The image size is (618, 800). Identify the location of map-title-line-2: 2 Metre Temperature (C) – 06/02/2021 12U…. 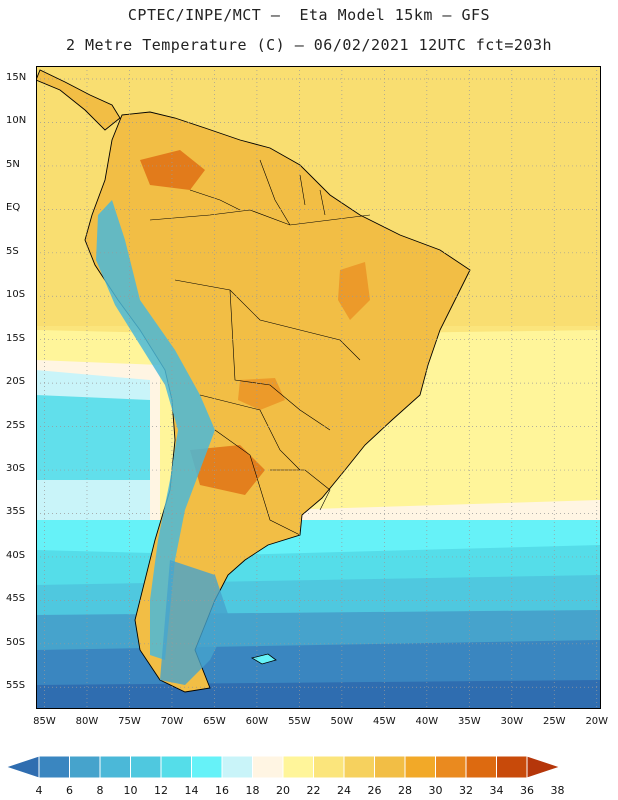
(309, 45).